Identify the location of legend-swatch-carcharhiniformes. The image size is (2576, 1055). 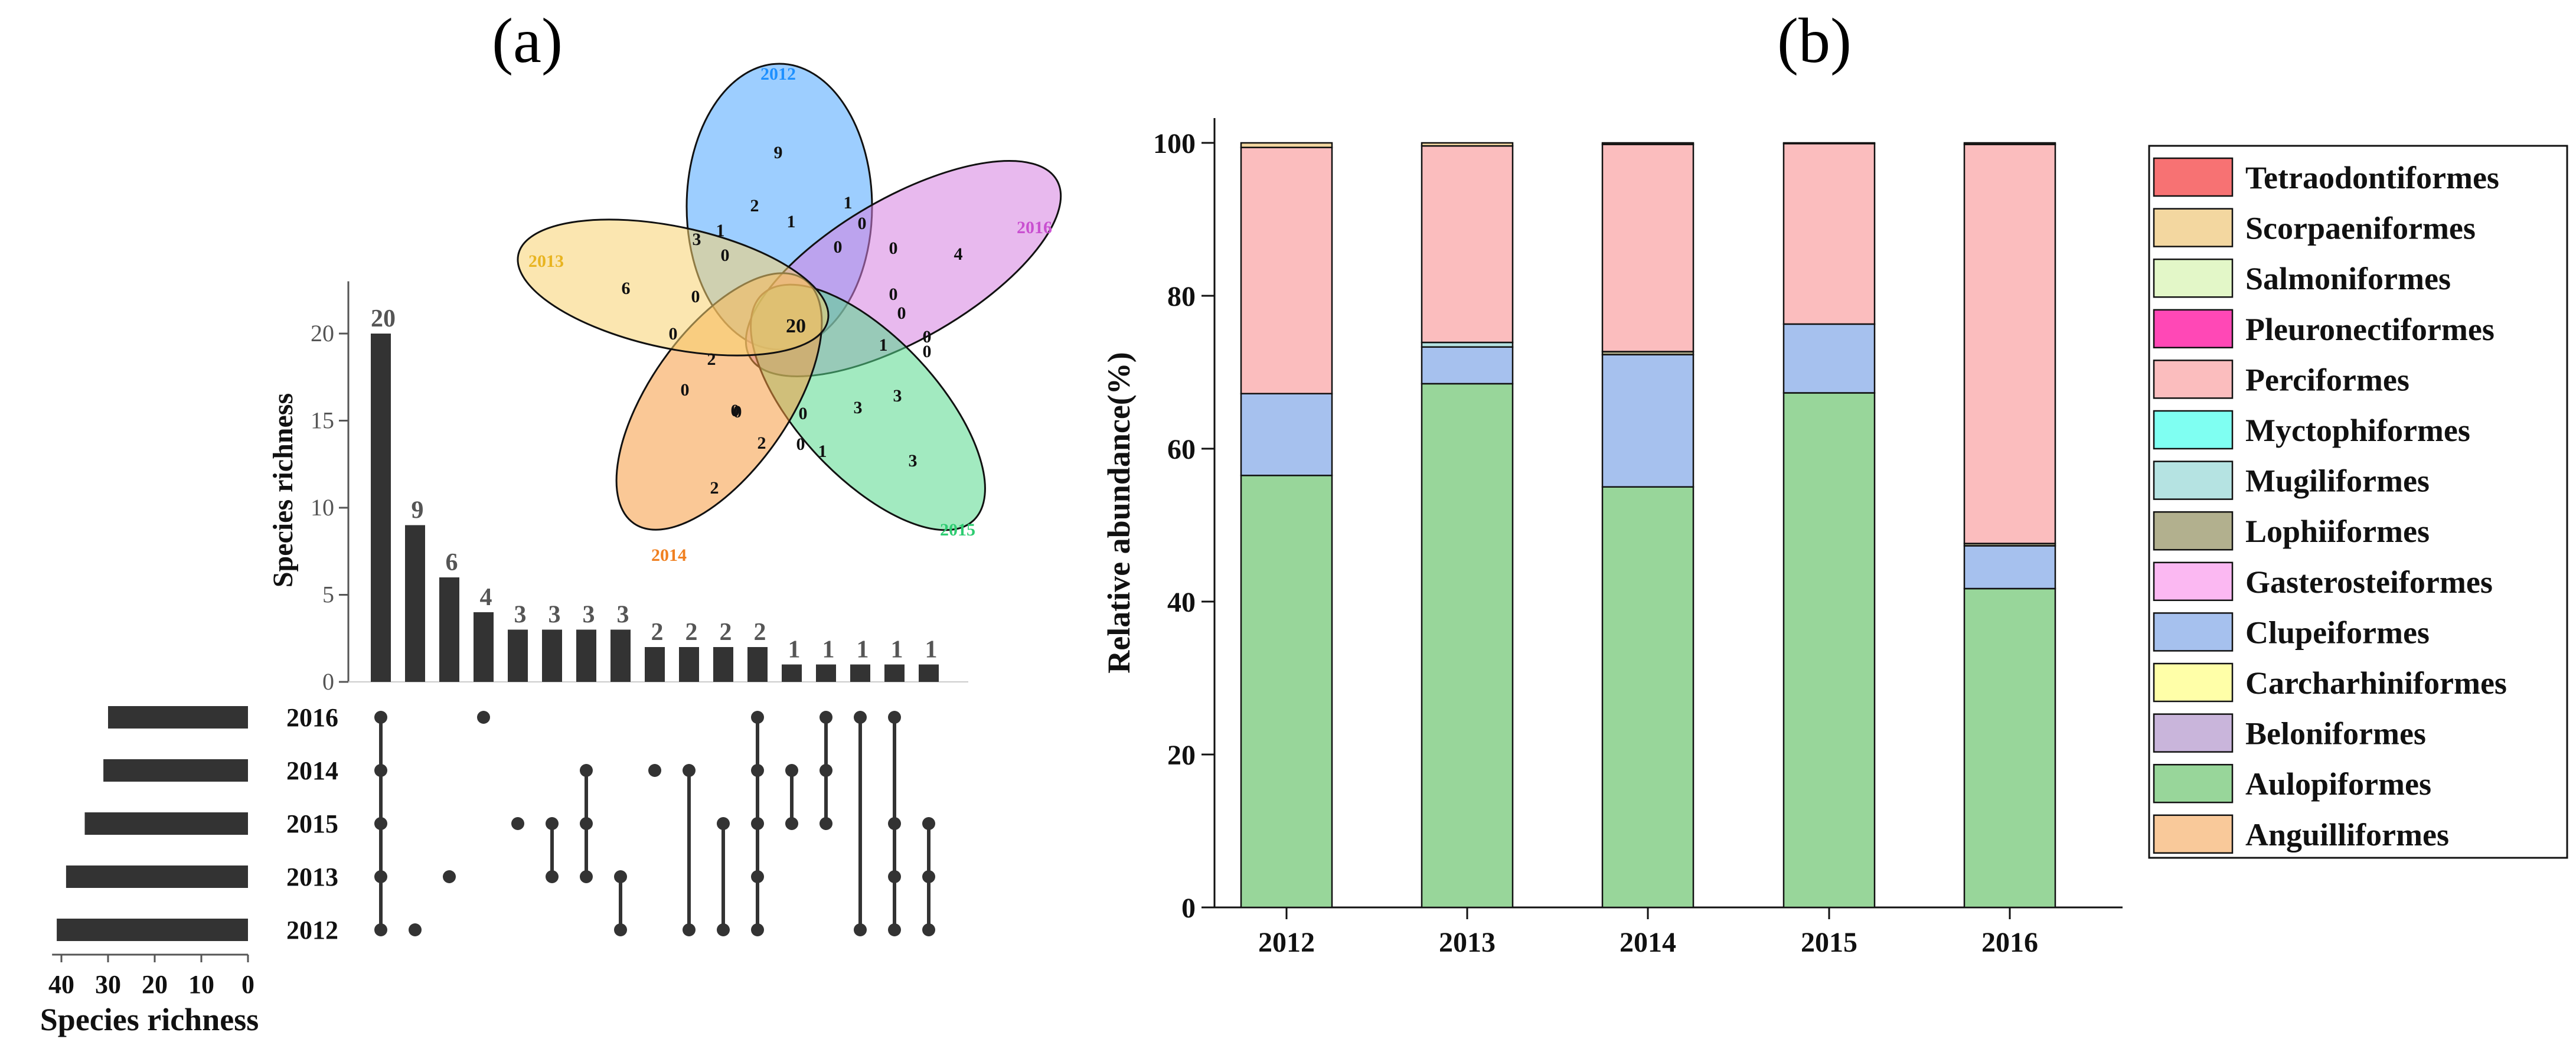
(2193, 682).